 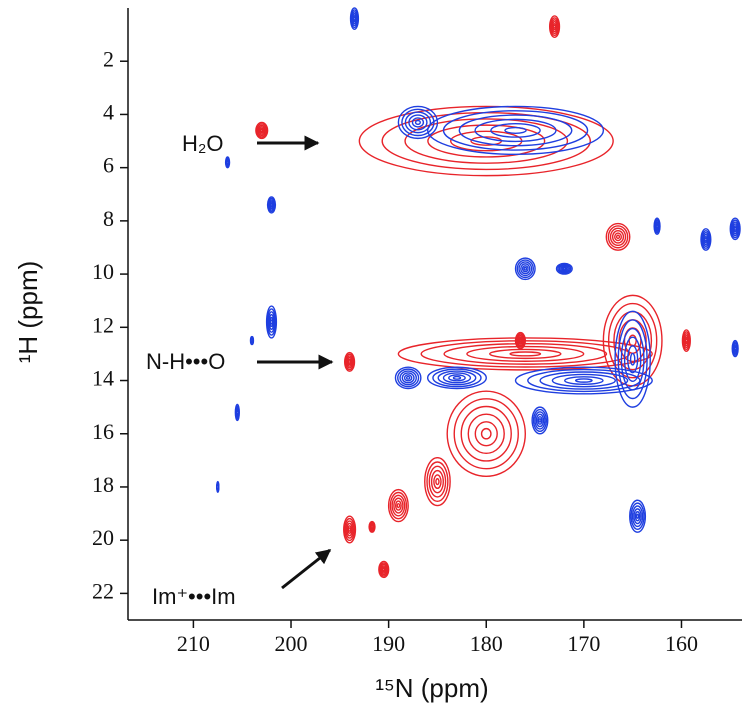 What do you see at coordinates (388, 643) in the screenshot?
I see `x-tick-label: 190` at bounding box center [388, 643].